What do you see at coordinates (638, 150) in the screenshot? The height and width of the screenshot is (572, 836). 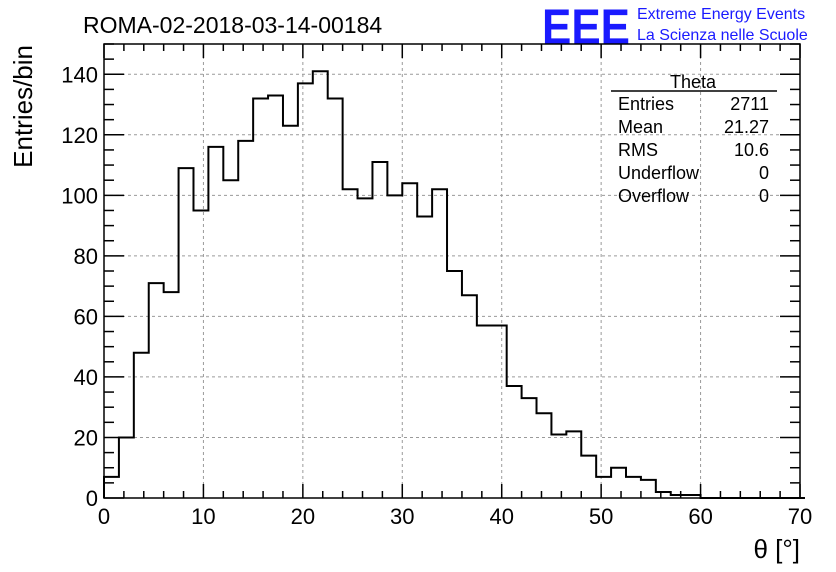 I see `stats-row-label: RMS` at bounding box center [638, 150].